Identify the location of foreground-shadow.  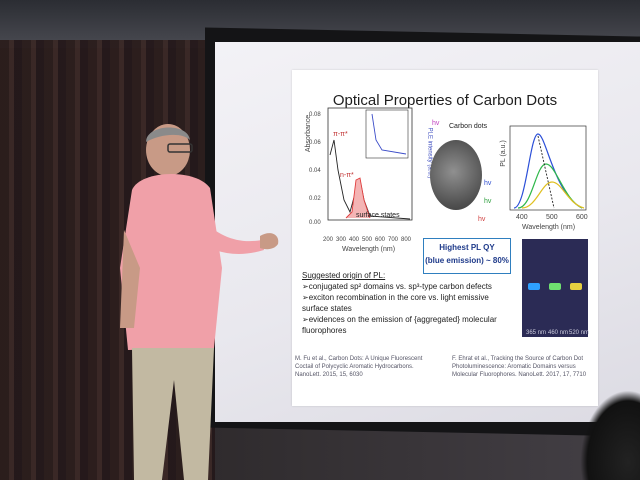
(610, 435).